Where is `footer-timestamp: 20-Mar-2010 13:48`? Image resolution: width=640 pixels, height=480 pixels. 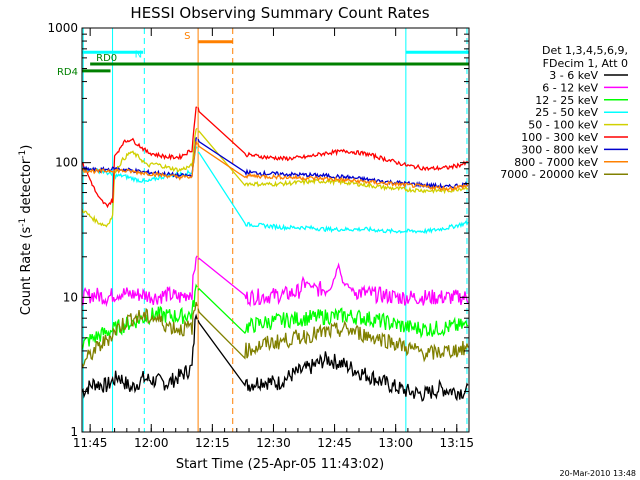
footer-timestamp: 20-Mar-2010 13:48 is located at coordinates (598, 473).